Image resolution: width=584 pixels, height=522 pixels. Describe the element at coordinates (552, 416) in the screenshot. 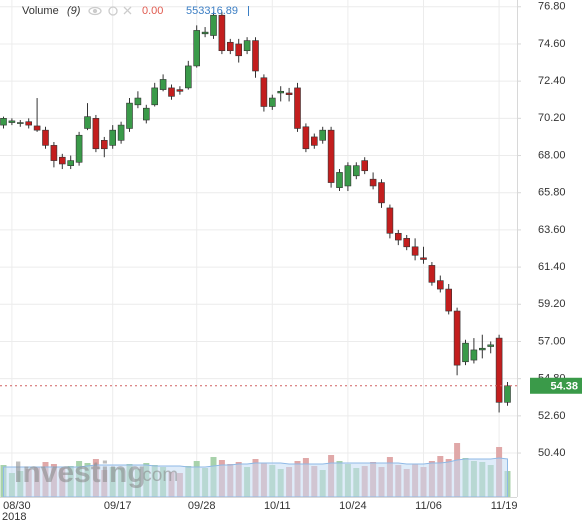

I see `y-tick-label: 52.60` at that location.